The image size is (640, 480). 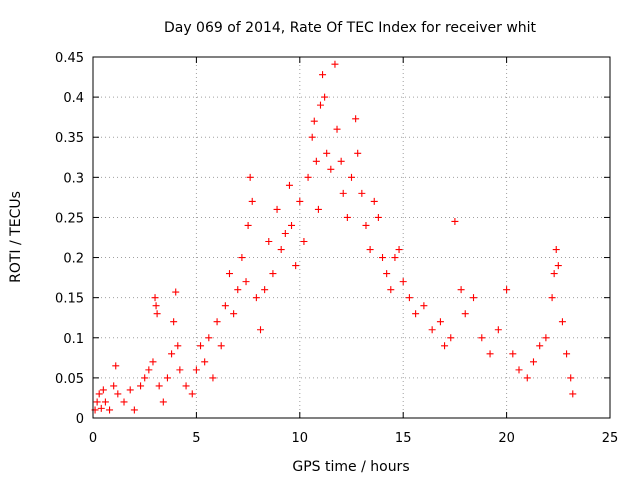 I want to click on y-tick-label: 0.15, so click(x=69, y=299).